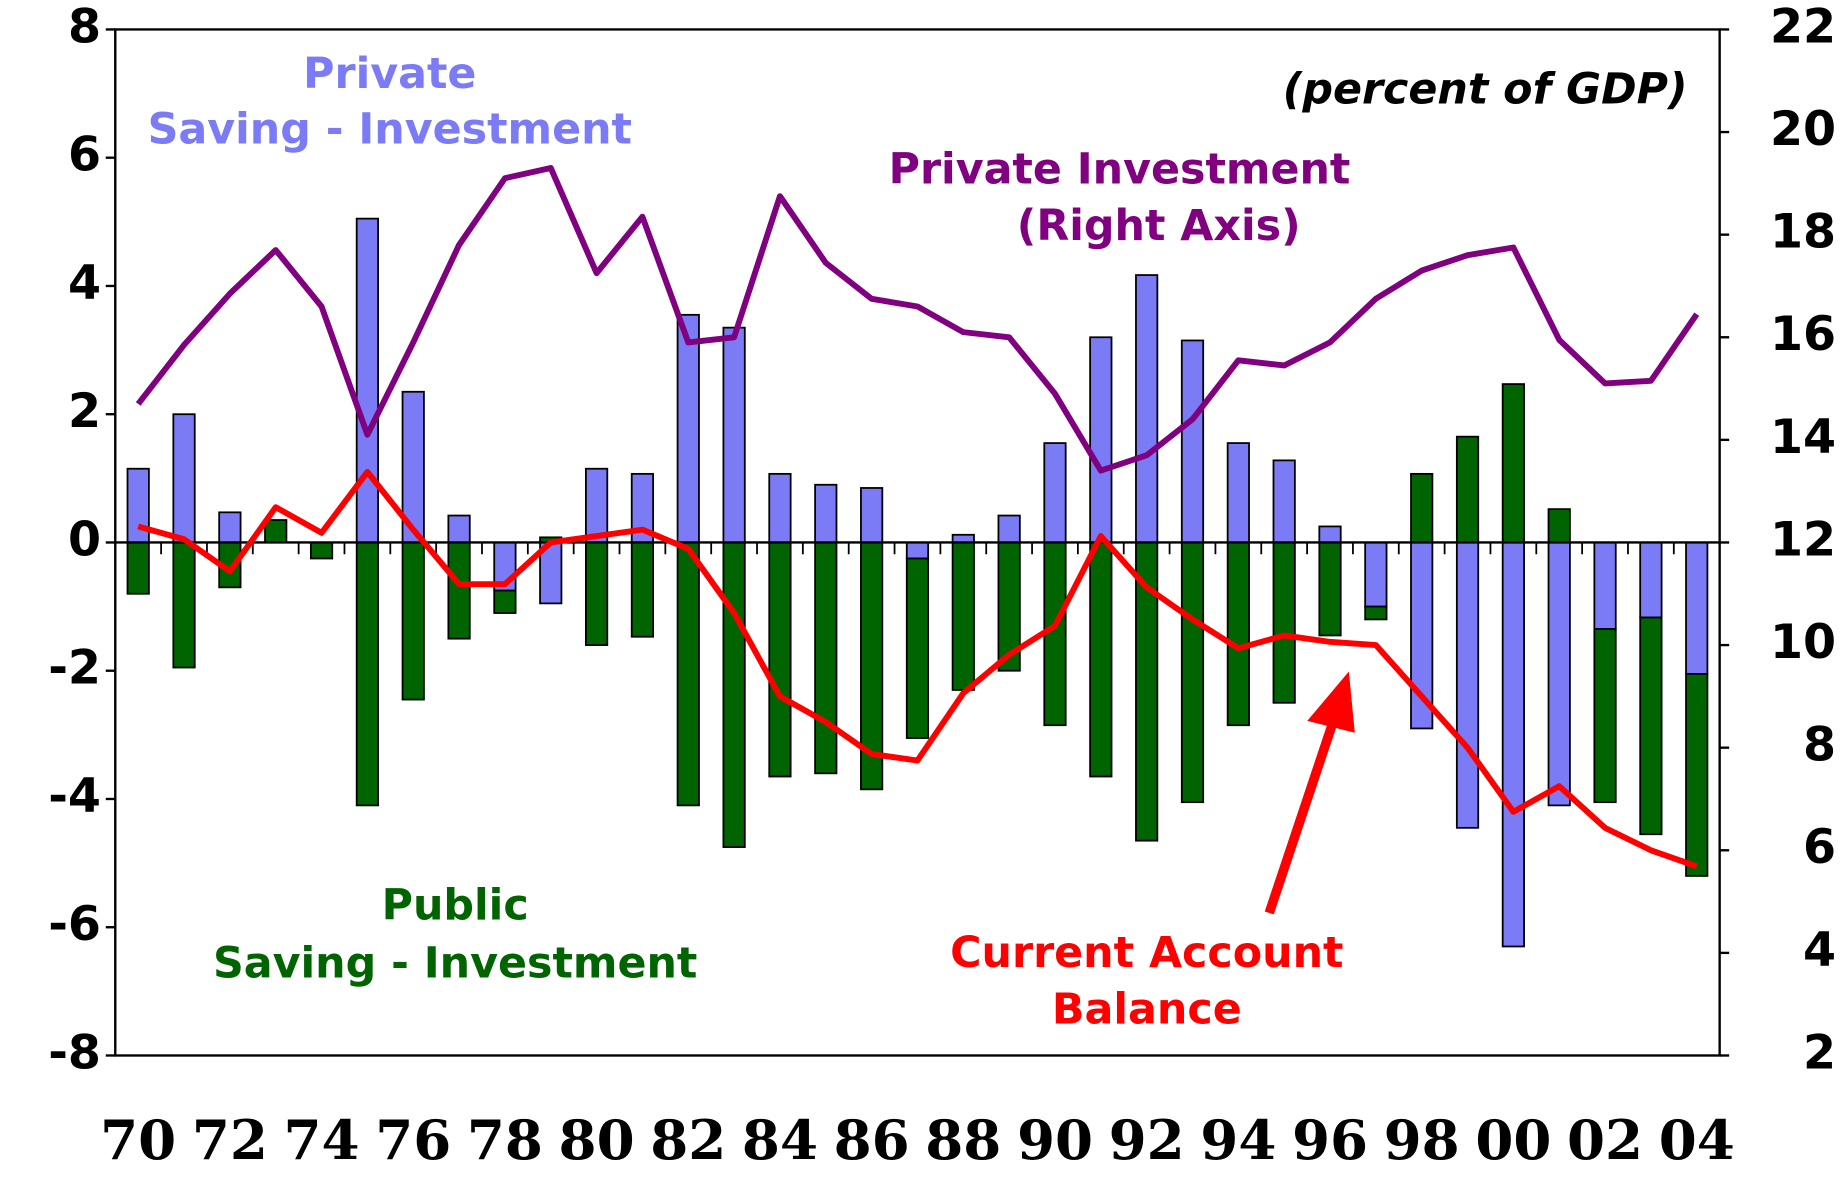  Describe the element at coordinates (322, 1140) in the screenshot. I see `x-tick-label: 74` at that location.